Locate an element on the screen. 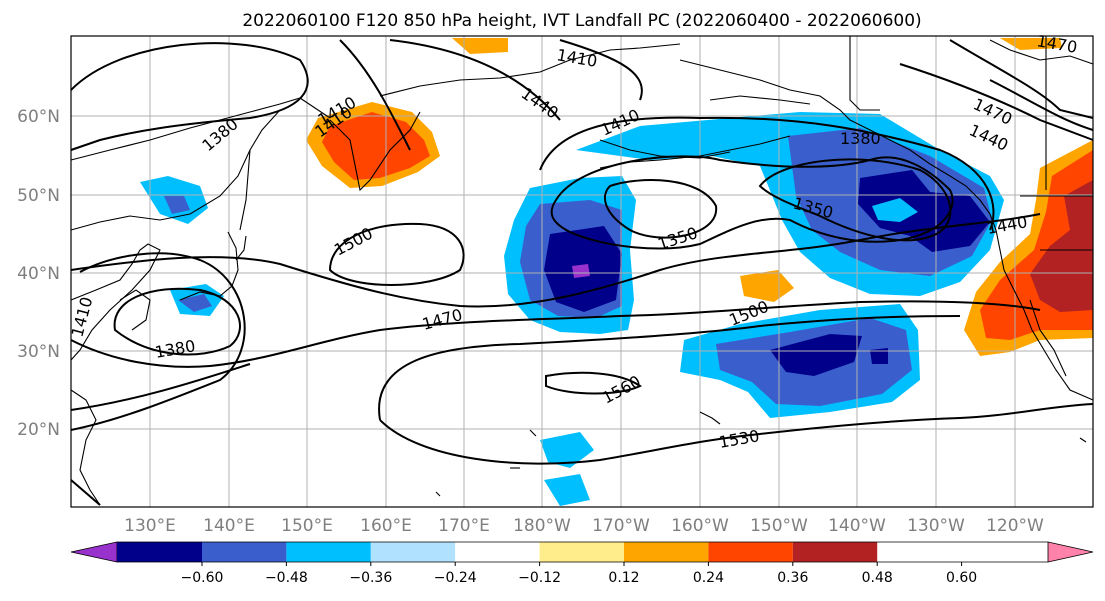 The width and height of the screenshot is (1105, 601). lon-label: 150°E is located at coordinates (307, 526).